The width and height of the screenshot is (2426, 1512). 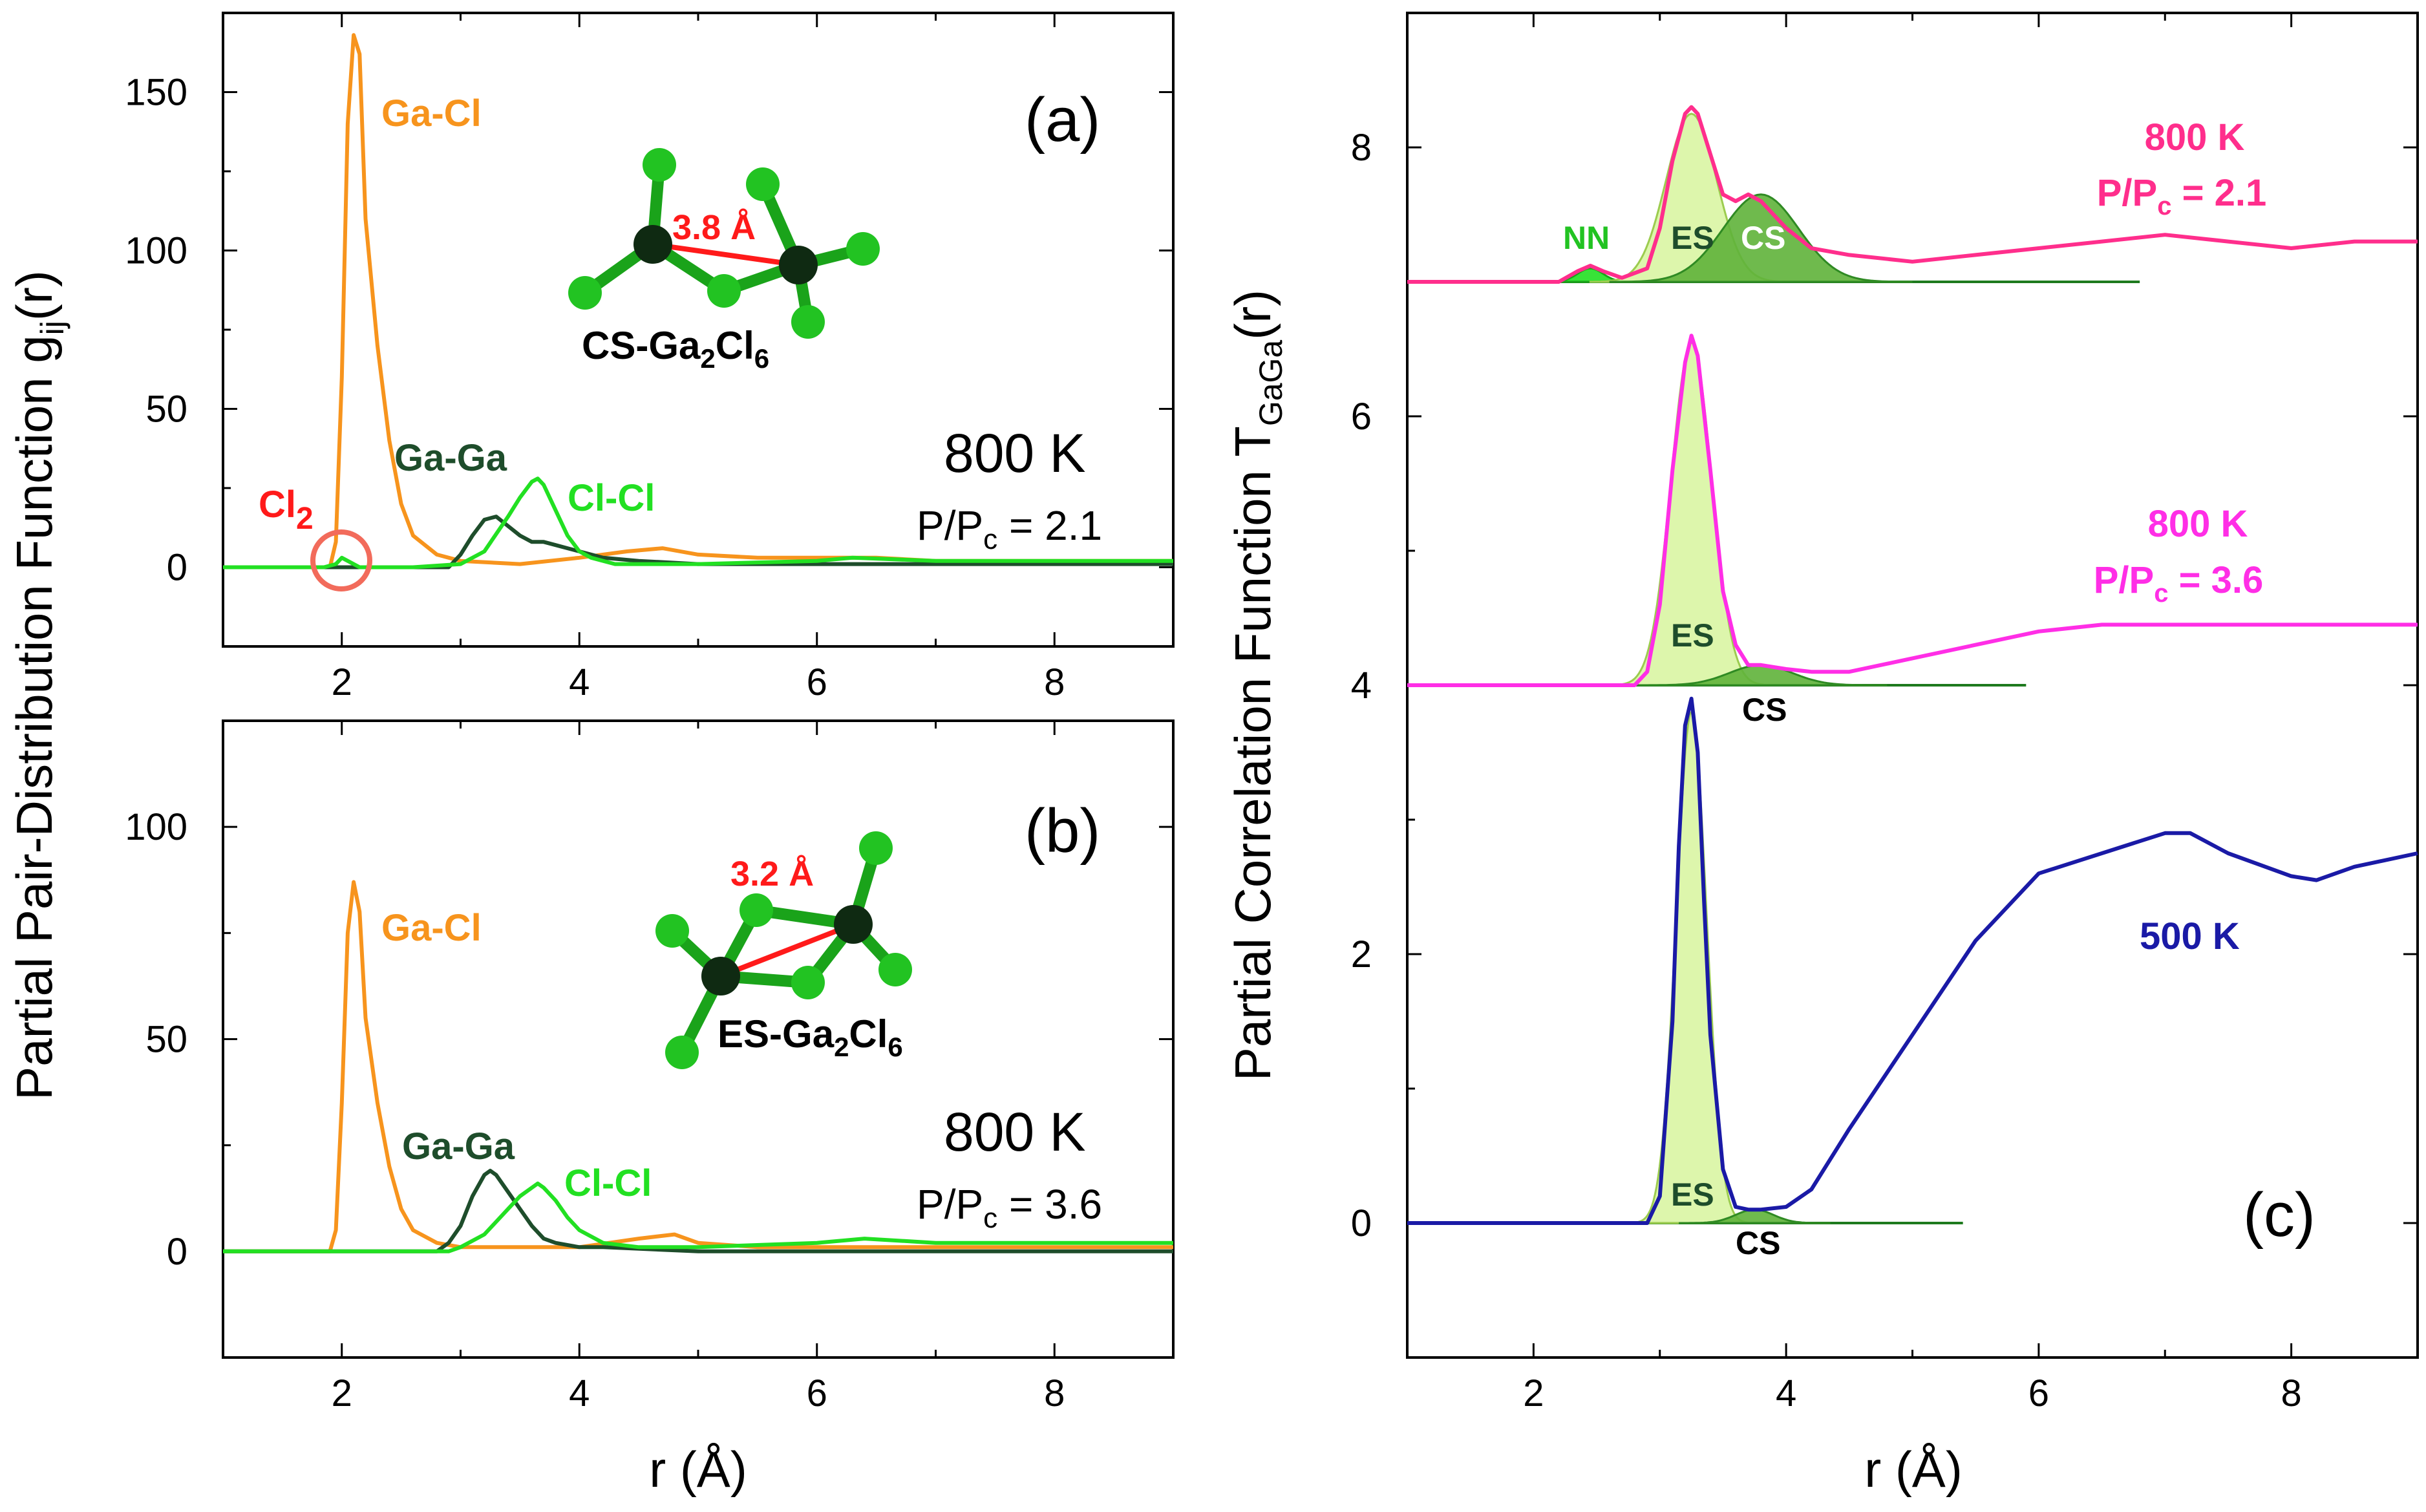 I want to click on panel-label-c: (c), so click(x=2279, y=1215).